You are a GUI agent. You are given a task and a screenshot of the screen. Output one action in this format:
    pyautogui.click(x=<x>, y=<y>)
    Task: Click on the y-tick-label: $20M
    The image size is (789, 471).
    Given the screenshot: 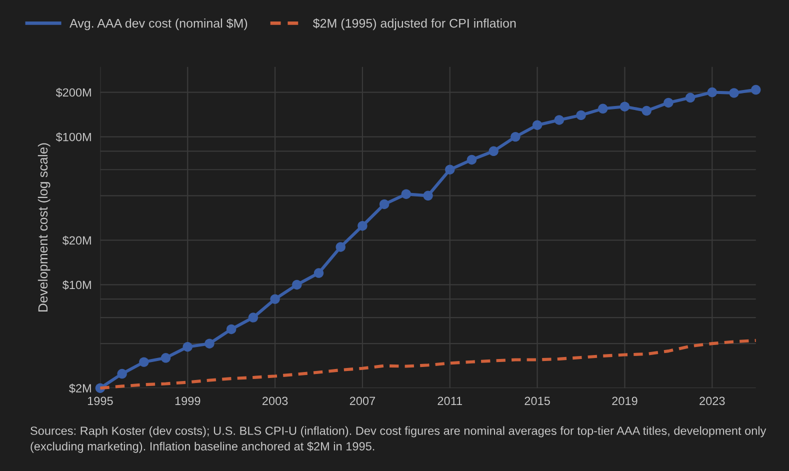 What is the action you would take?
    pyautogui.click(x=76, y=241)
    